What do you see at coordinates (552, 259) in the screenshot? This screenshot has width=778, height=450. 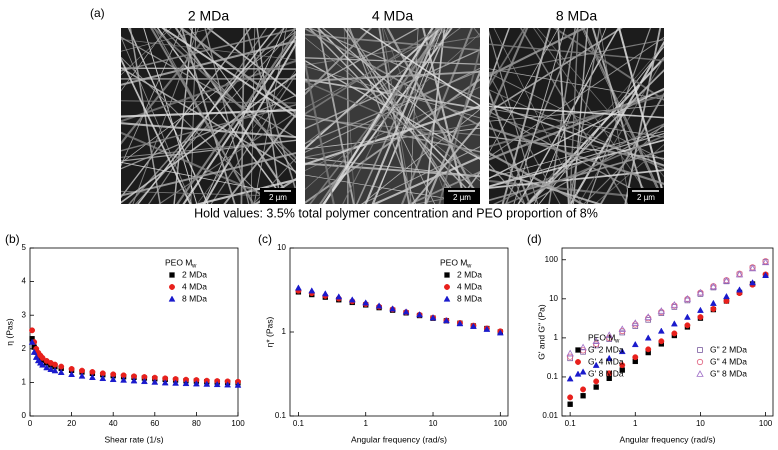 I see `y-tick-label: 100` at bounding box center [552, 259].